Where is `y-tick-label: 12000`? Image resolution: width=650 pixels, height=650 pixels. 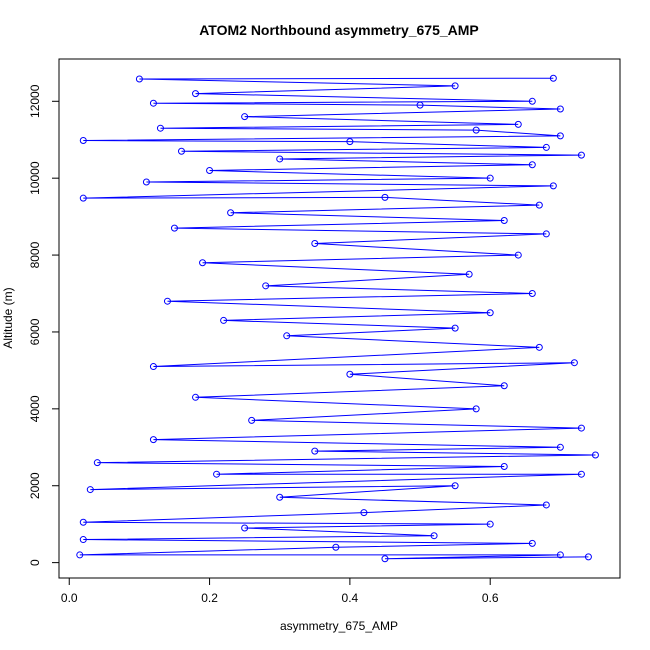
y-tick-label: 12000 is located at coordinates (35, 101).